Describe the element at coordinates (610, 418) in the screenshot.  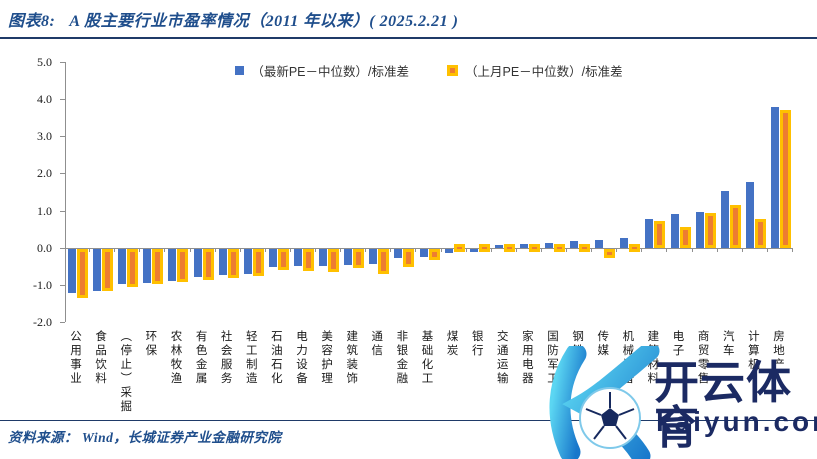
I see `soccer-ball-icon` at that location.